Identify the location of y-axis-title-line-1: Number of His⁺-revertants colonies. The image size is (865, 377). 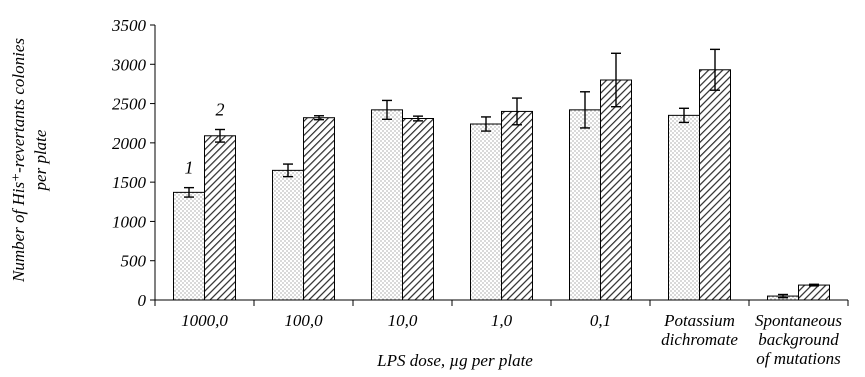
(18, 160).